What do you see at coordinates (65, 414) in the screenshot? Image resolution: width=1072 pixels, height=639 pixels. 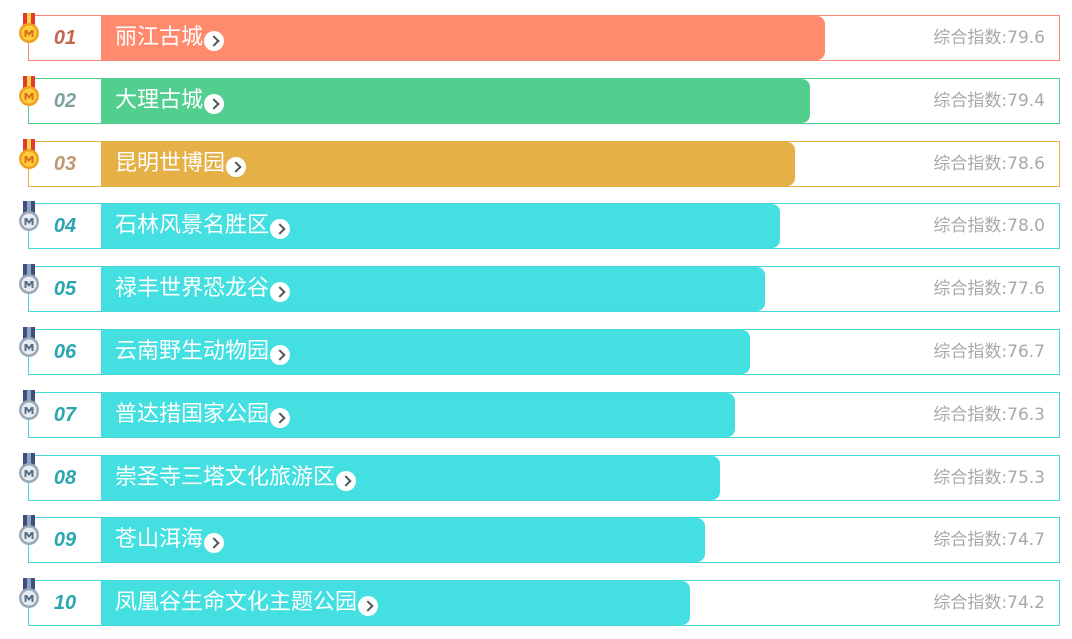 I see `rank-number: 07` at bounding box center [65, 414].